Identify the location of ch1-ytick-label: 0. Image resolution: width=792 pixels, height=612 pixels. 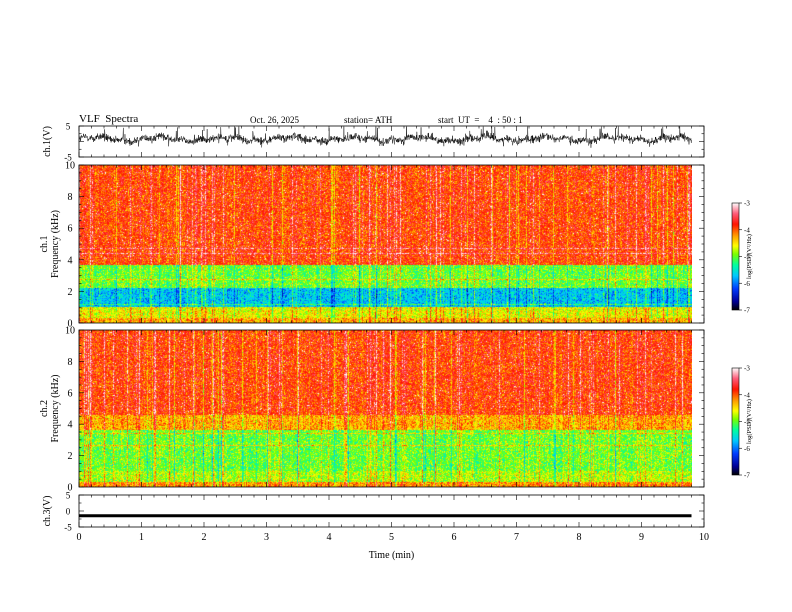
(70, 324).